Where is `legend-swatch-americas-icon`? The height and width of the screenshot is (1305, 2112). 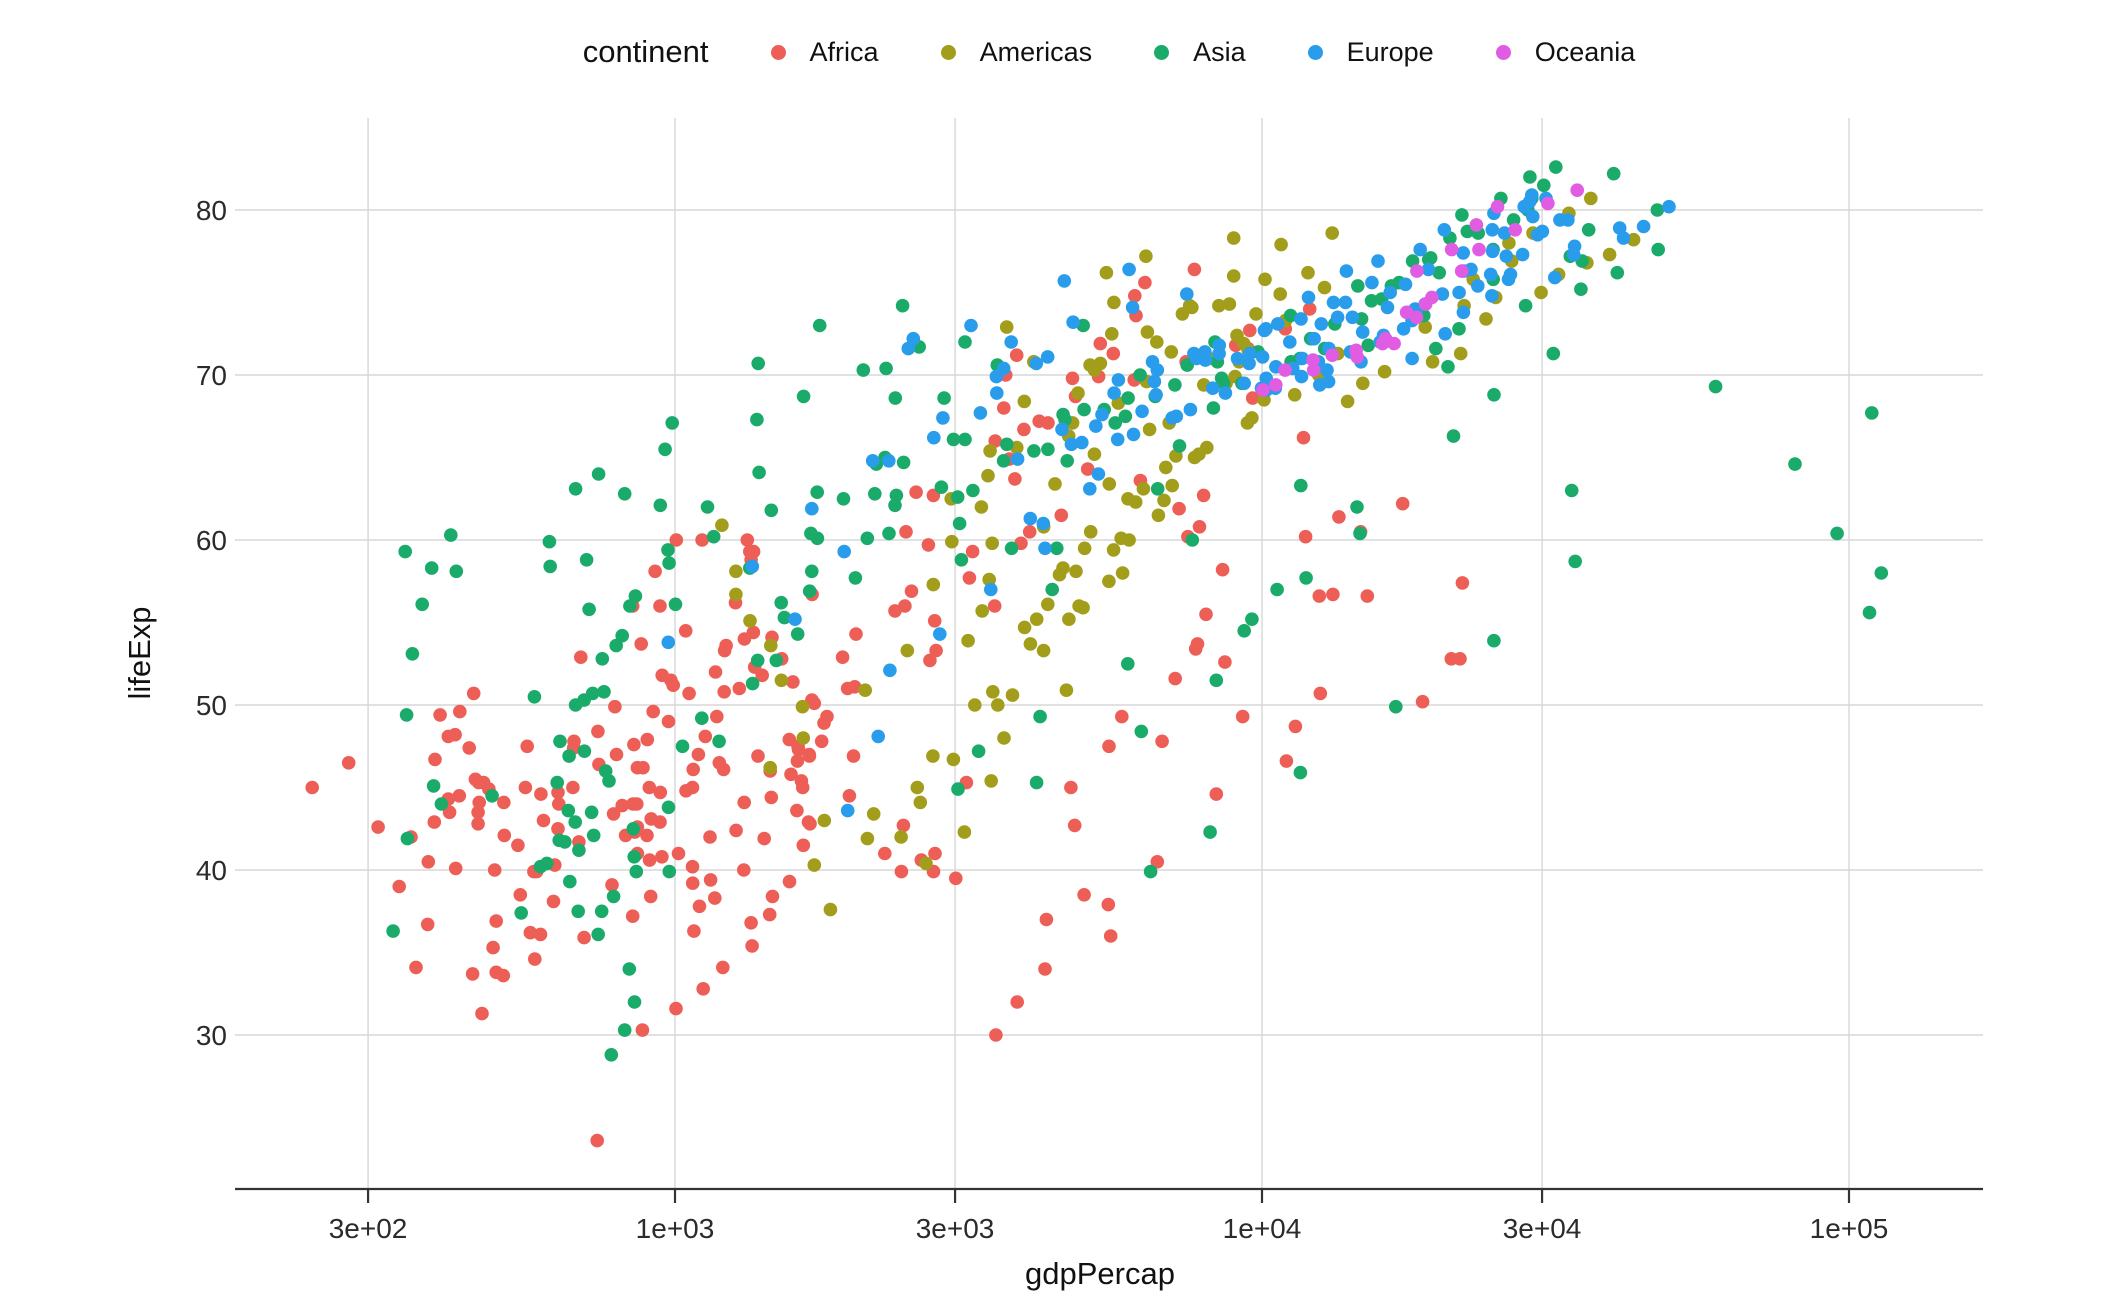
legend-swatch-americas-icon is located at coordinates (948, 52).